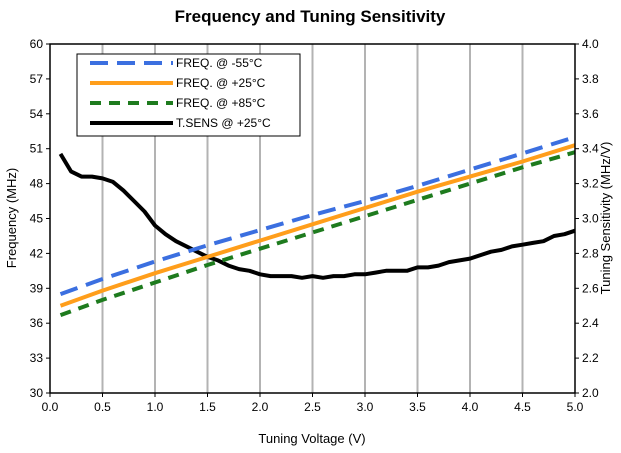 Image resolution: width=621 pixels, height=453 pixels. I want to click on x-tick-label: 2.5, so click(312, 407).